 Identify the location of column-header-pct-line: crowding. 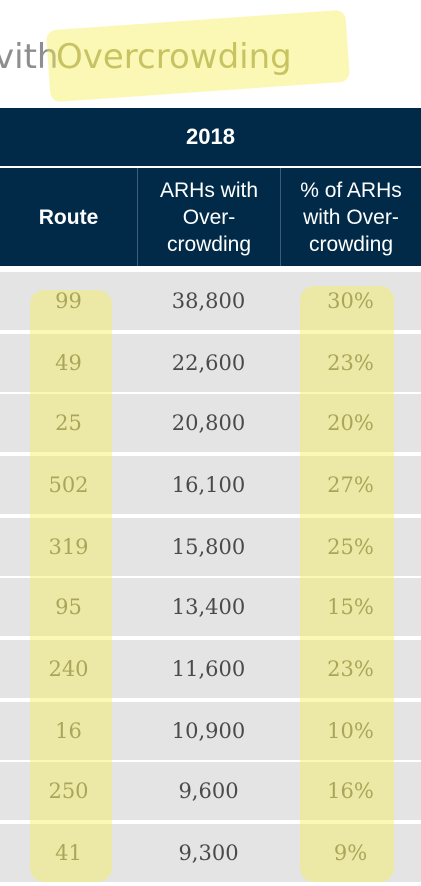
(351, 244).